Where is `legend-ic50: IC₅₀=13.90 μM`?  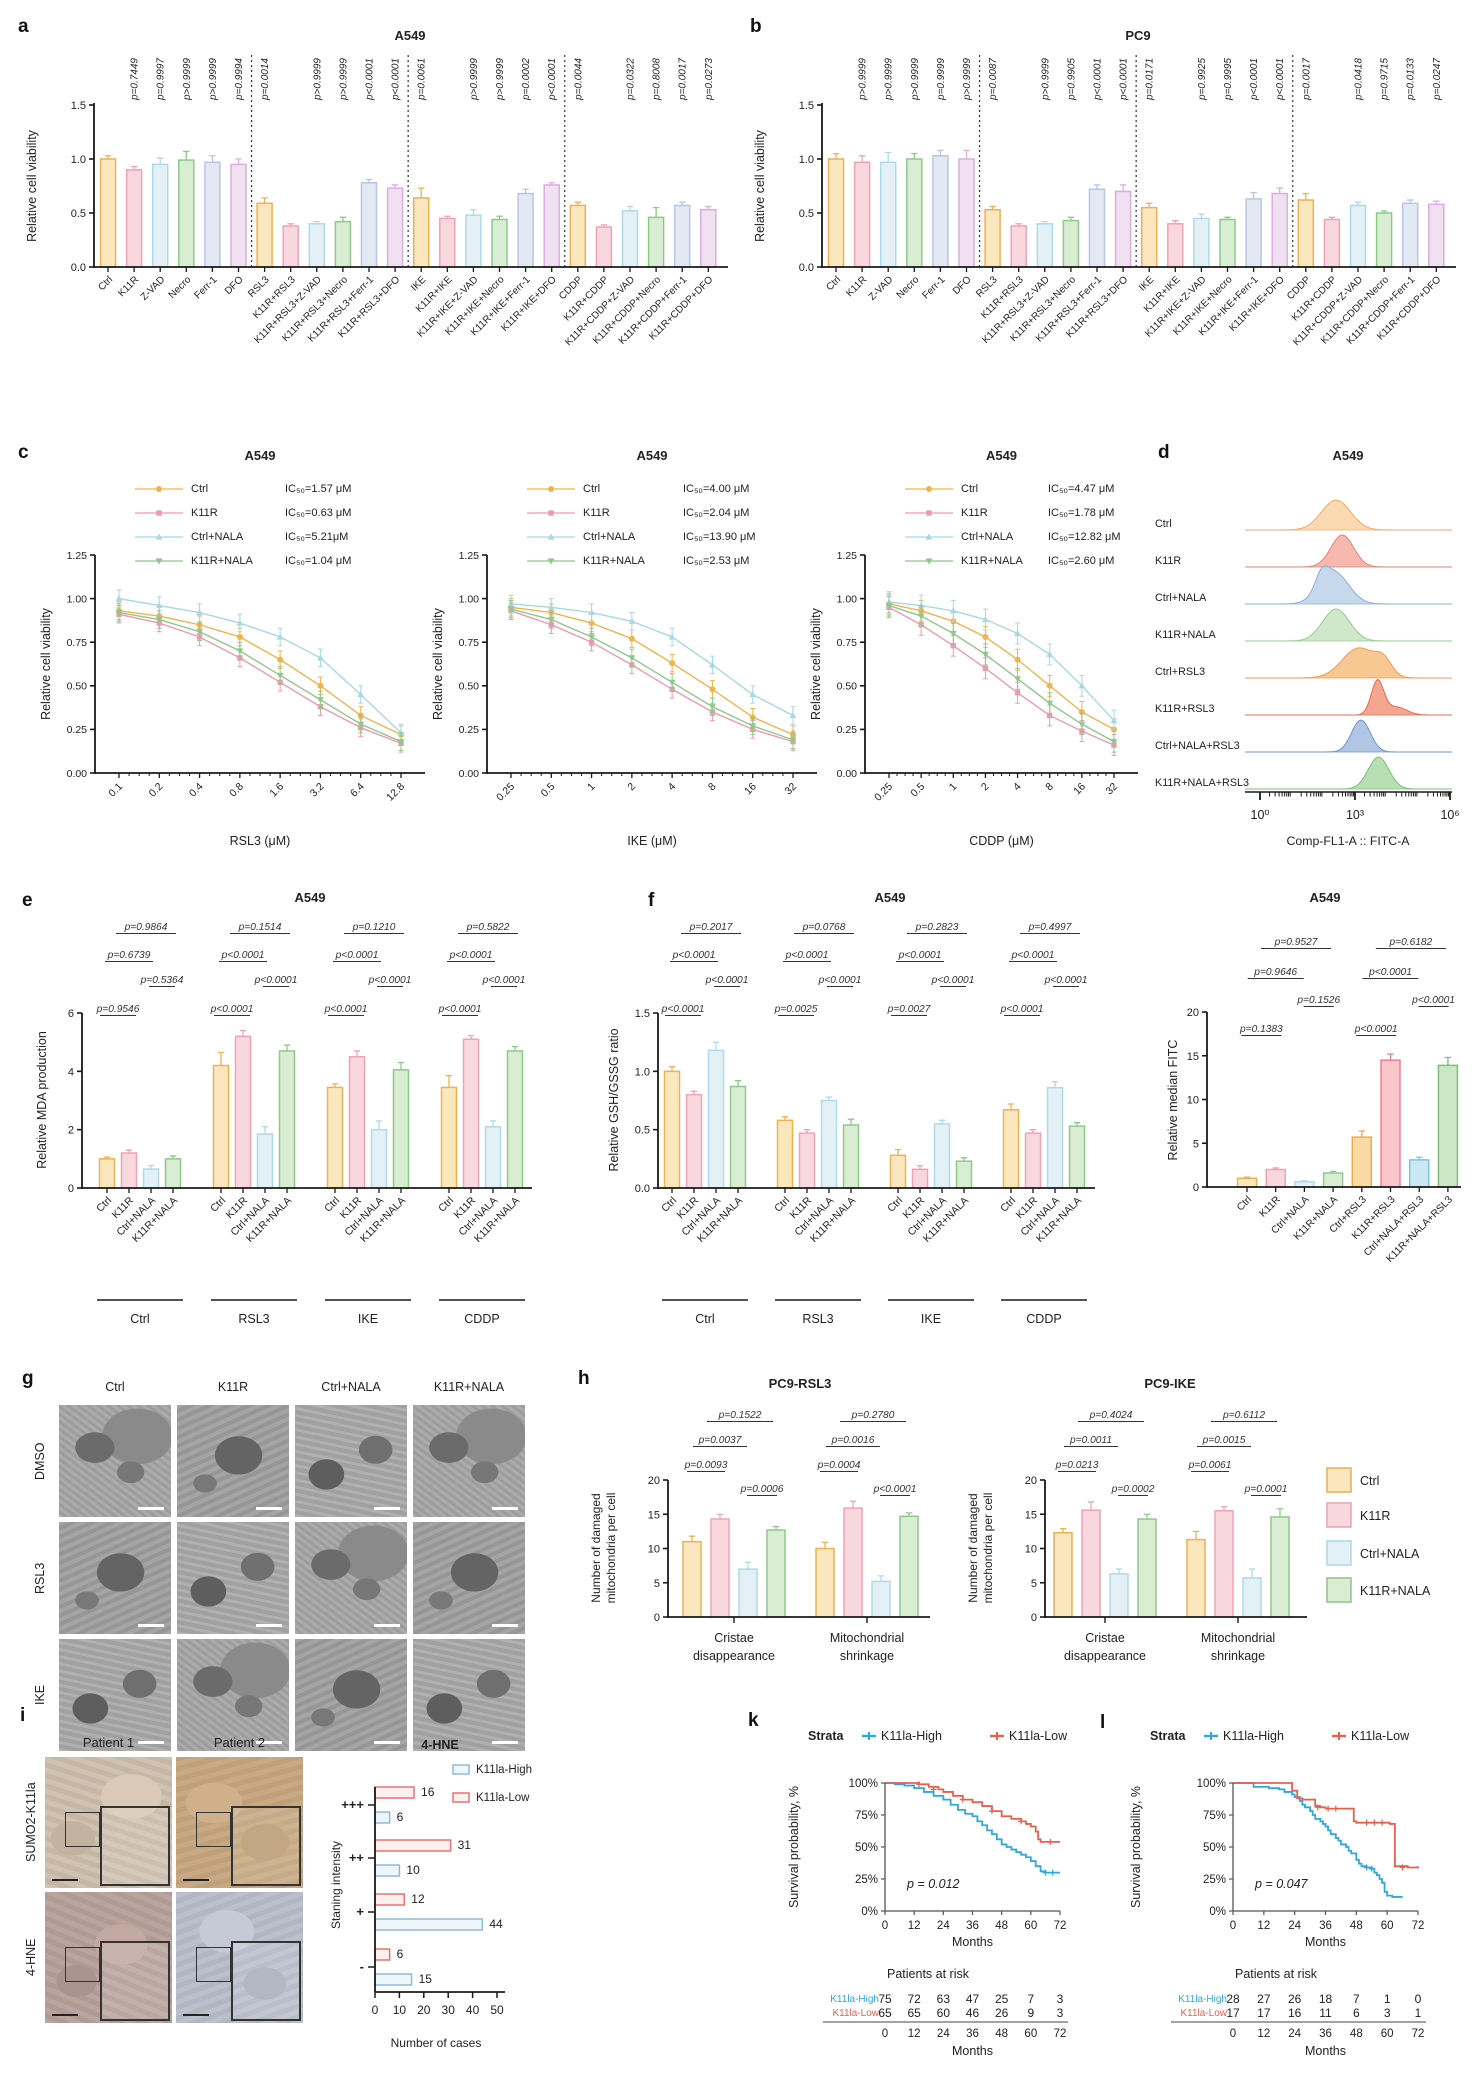 legend-ic50: IC₅₀=13.90 μM is located at coordinates (719, 537).